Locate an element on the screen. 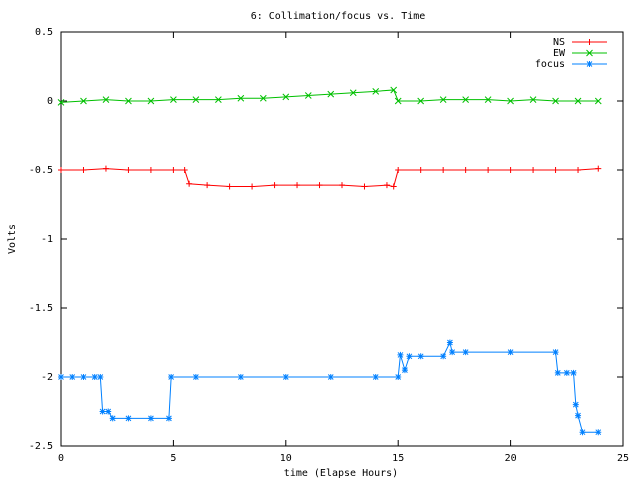 The width and height of the screenshot is (640, 480). x-tick-label: 15 is located at coordinates (398, 458).